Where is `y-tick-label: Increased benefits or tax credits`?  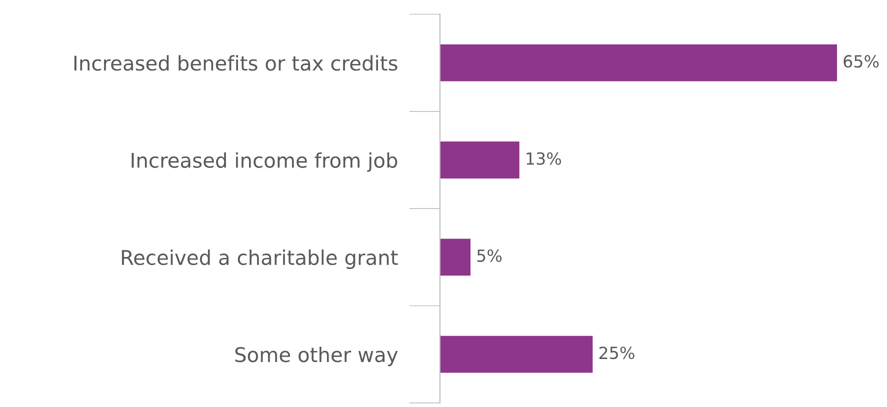
y-tick-label: Increased benefits or tax credits is located at coordinates (236, 63).